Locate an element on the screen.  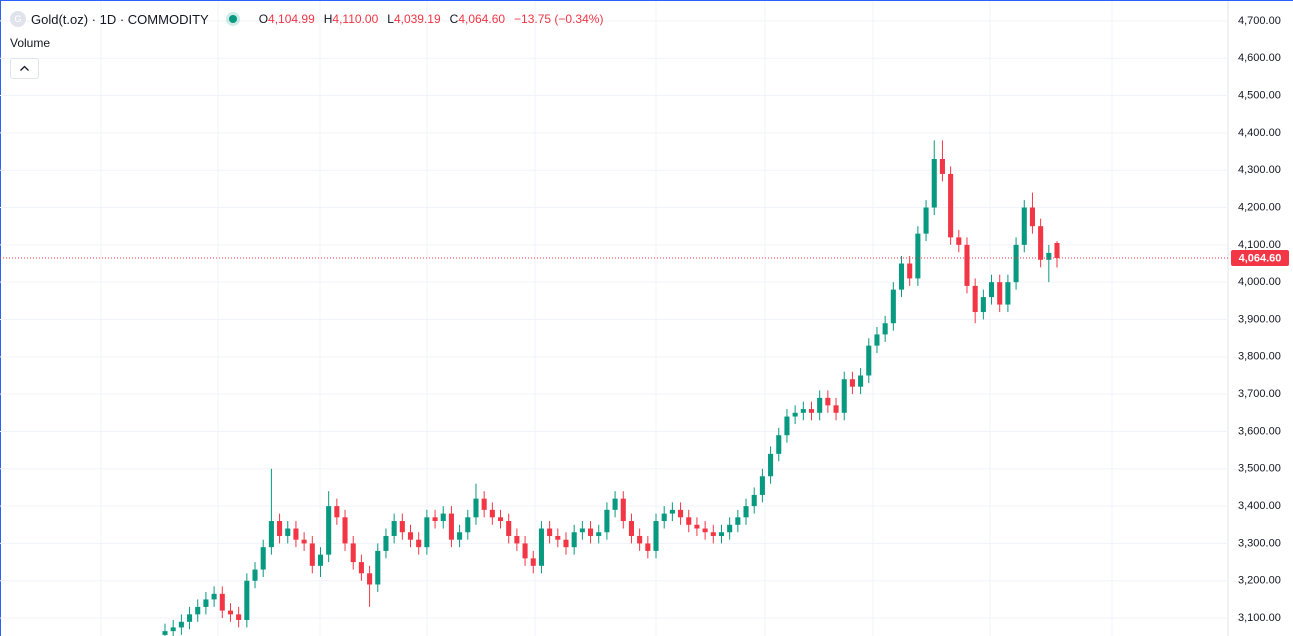
ohlc-value: 4,064.60 is located at coordinates (482, 19).